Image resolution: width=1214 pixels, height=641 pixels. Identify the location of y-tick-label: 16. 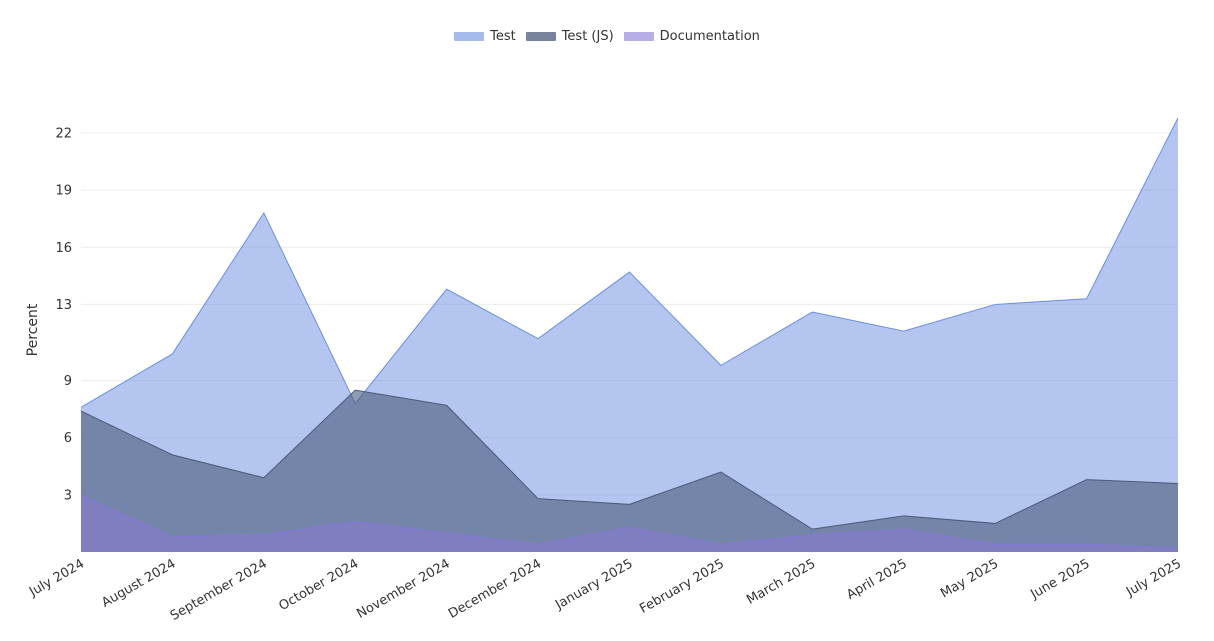
(63, 248).